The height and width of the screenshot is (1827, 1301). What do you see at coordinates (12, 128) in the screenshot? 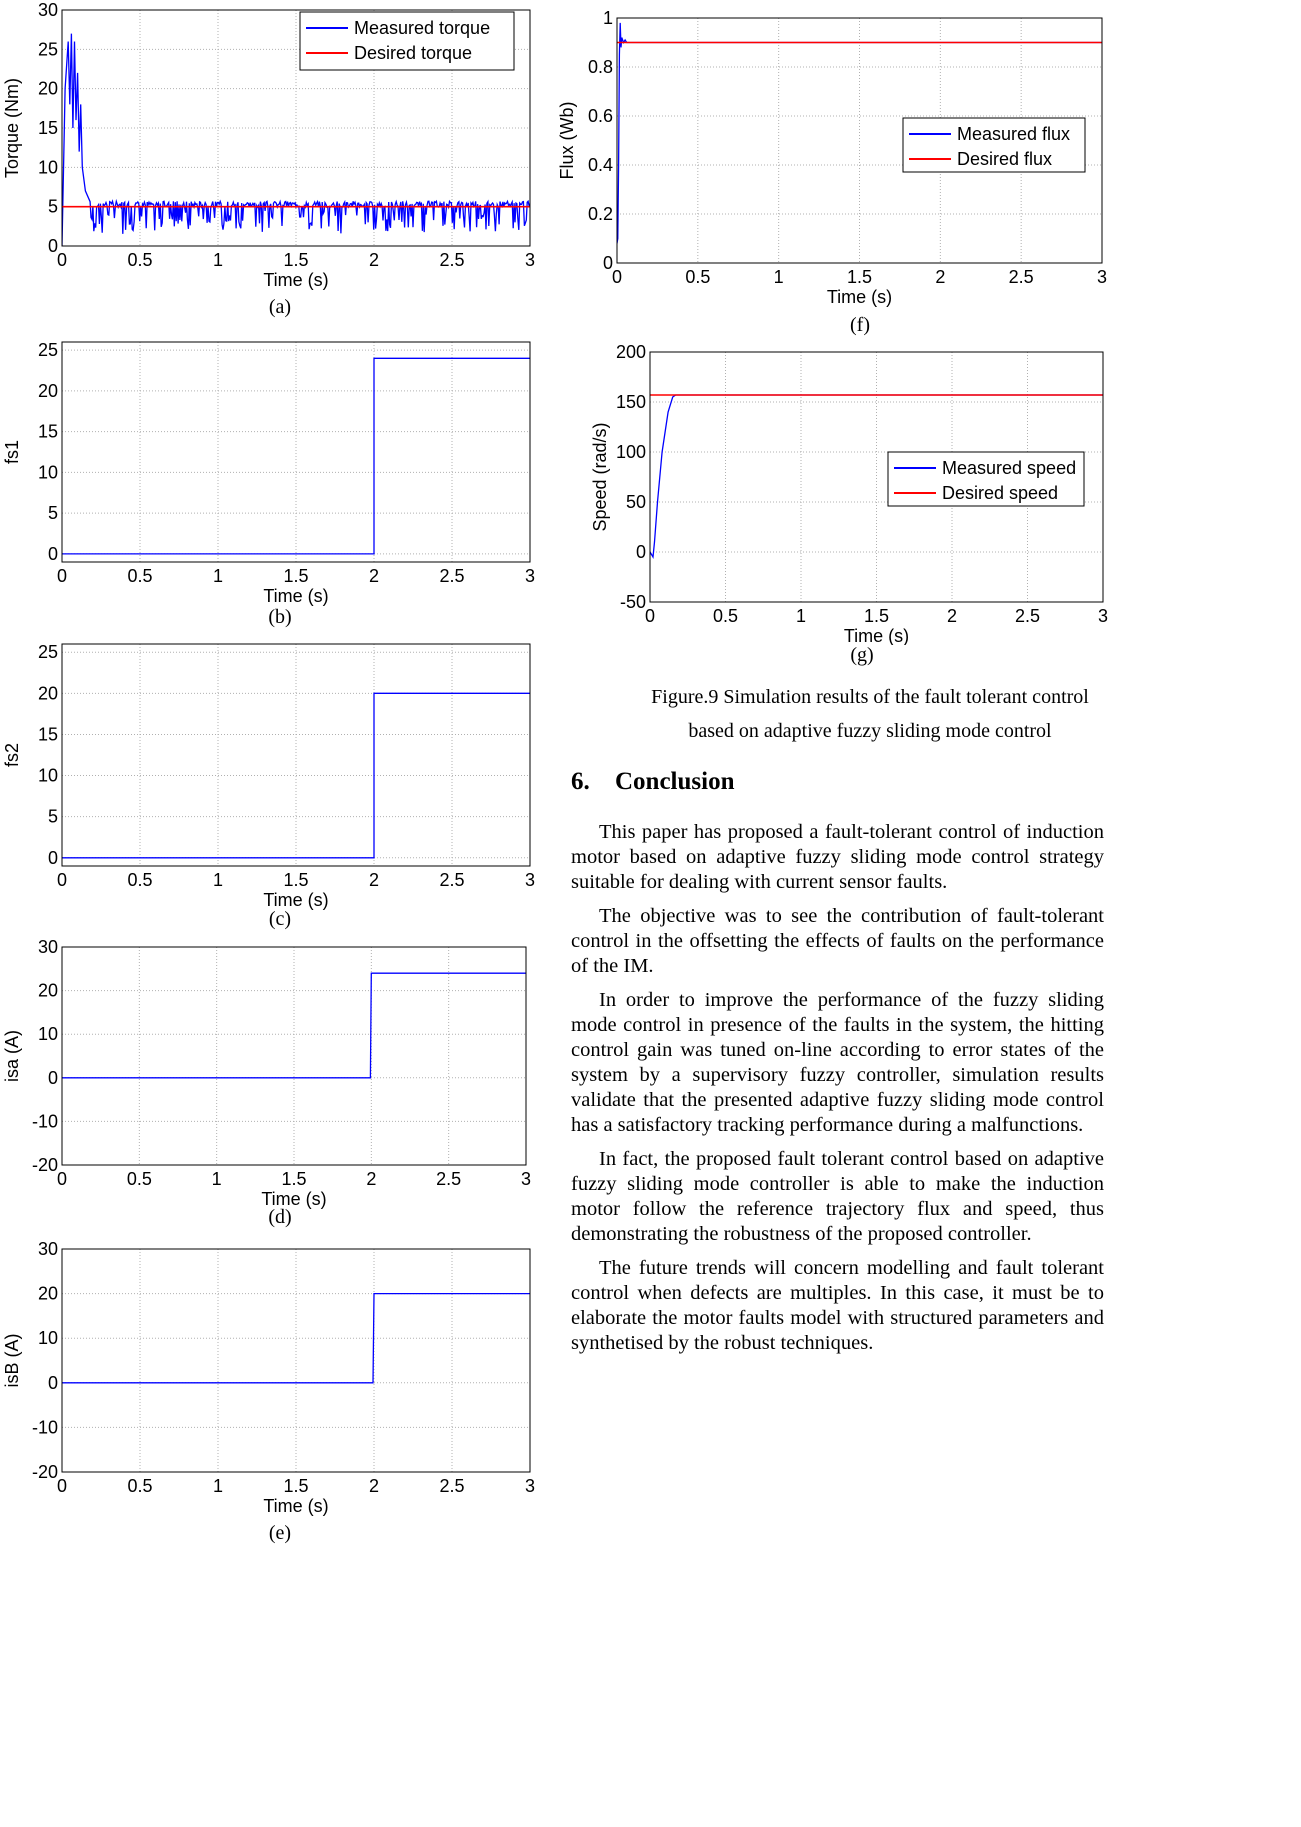
I see `y-axis-label: Torque (Nm)` at bounding box center [12, 128].